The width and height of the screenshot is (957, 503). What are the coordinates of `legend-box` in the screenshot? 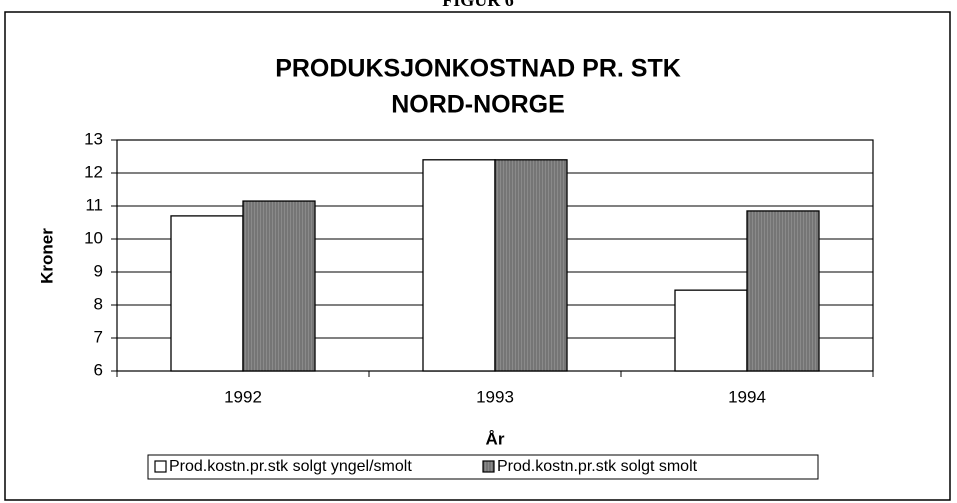 It's located at (483, 467).